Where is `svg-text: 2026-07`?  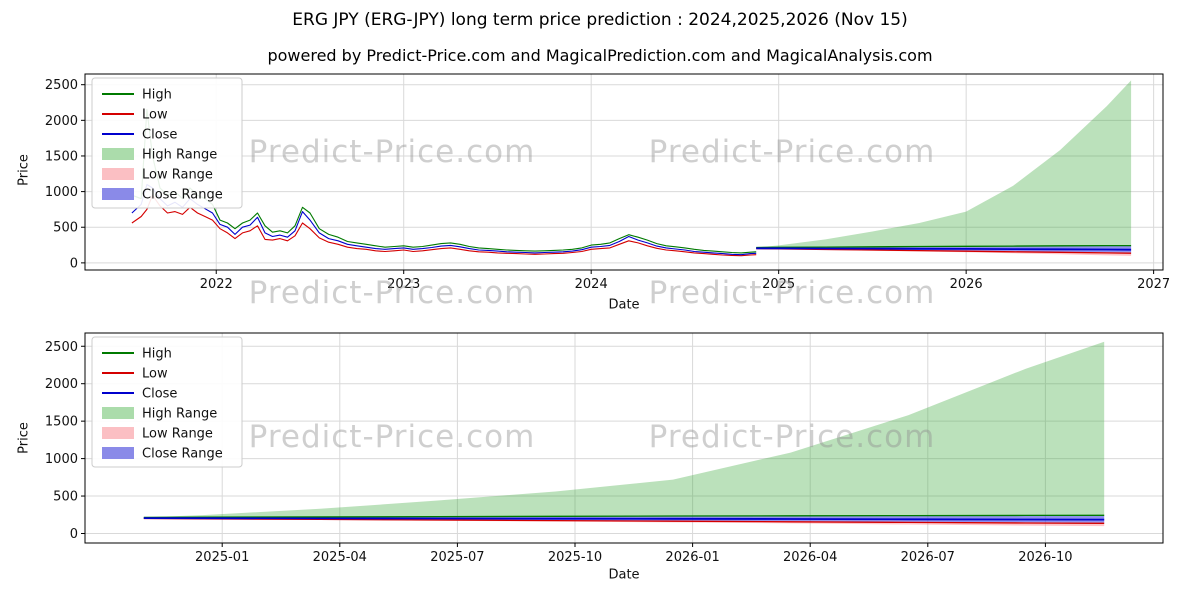
svg-text: 2026-07 is located at coordinates (928, 557).